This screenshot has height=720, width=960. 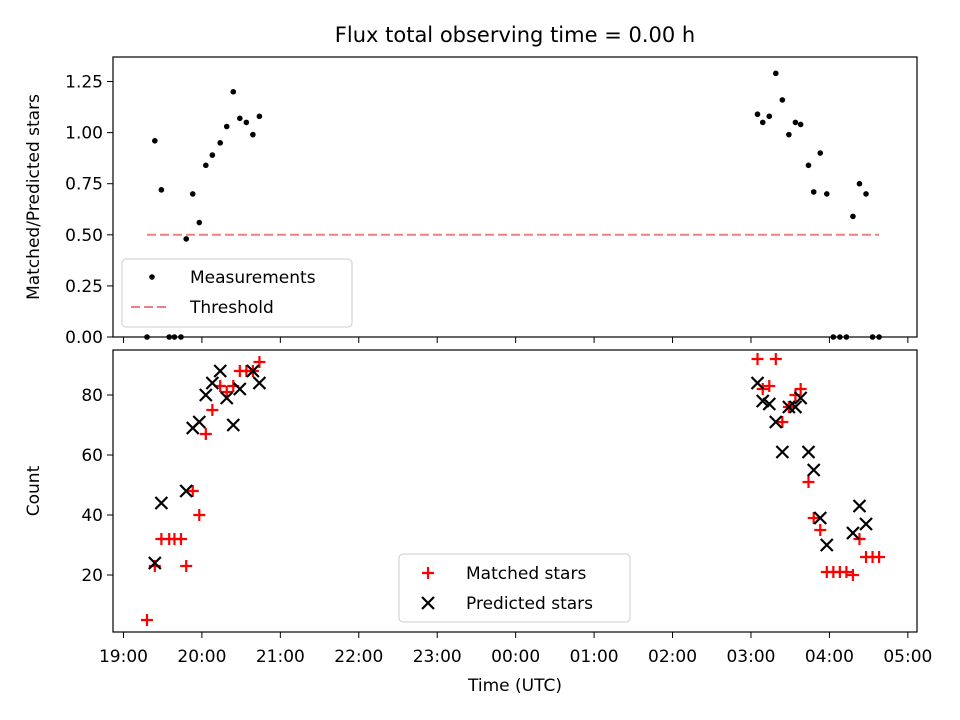 What do you see at coordinates (526, 574) in the screenshot?
I see `legend-matched-label: Matched stars` at bounding box center [526, 574].